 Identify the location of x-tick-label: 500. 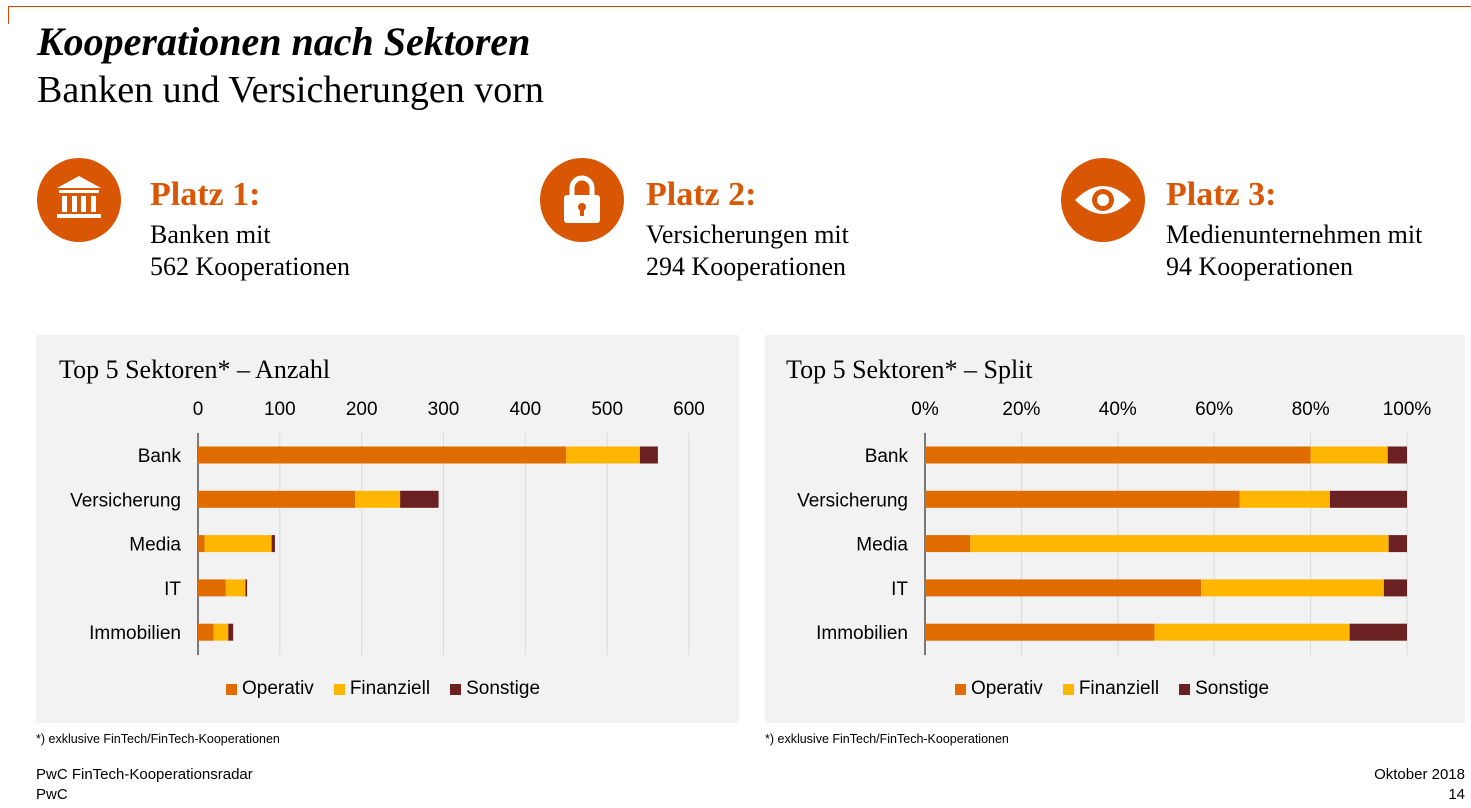
(607, 409).